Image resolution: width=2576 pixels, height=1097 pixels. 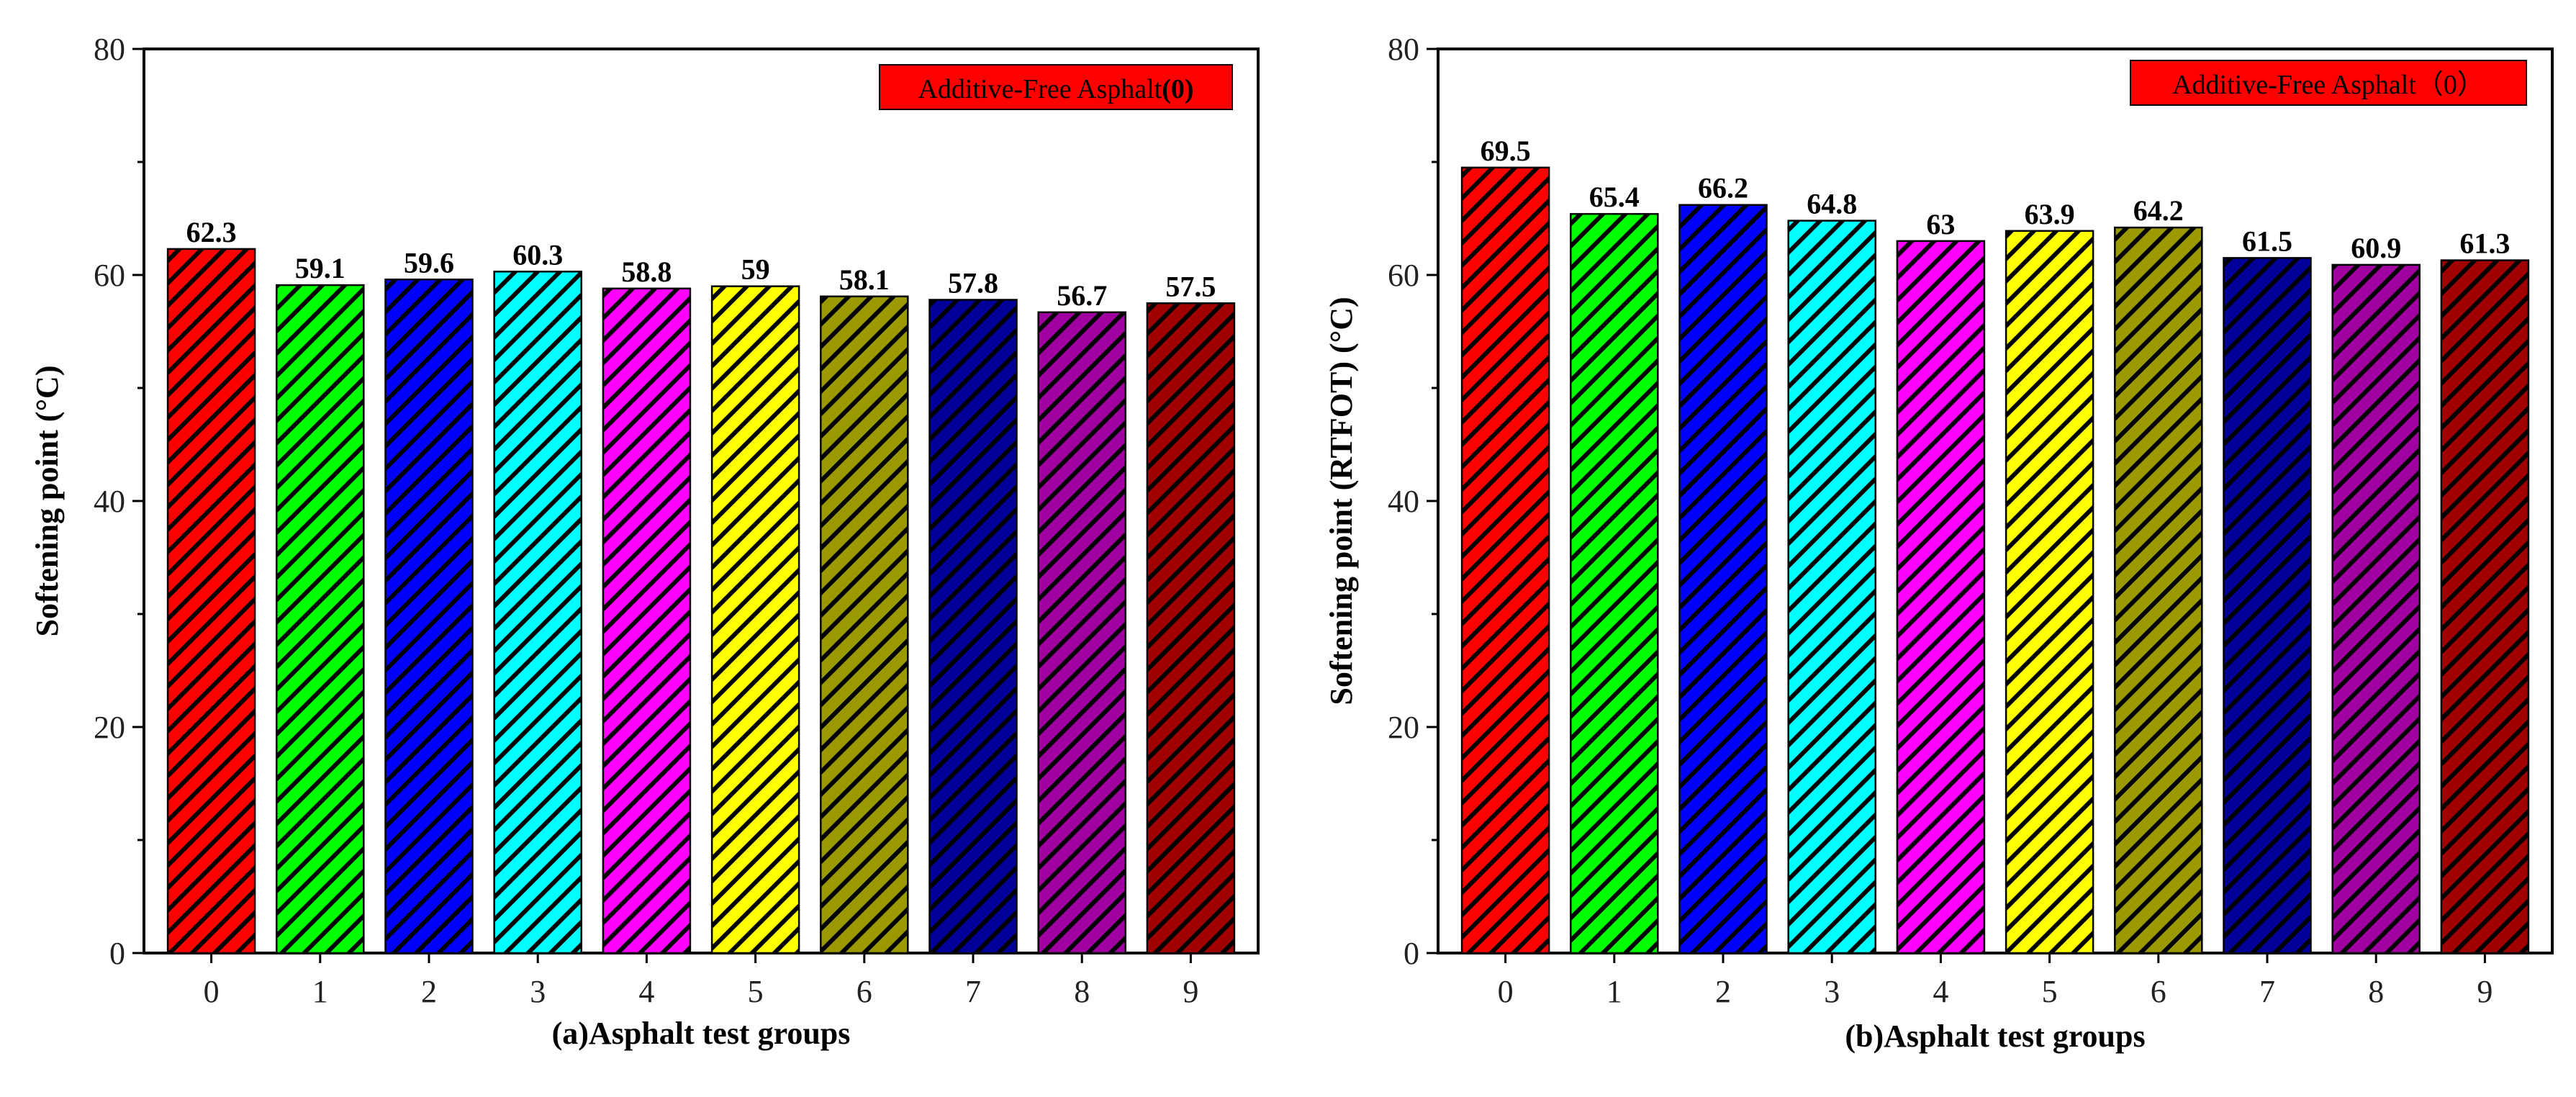 What do you see at coordinates (1832, 204) in the screenshot?
I see `data-label-b-3: 64.8` at bounding box center [1832, 204].